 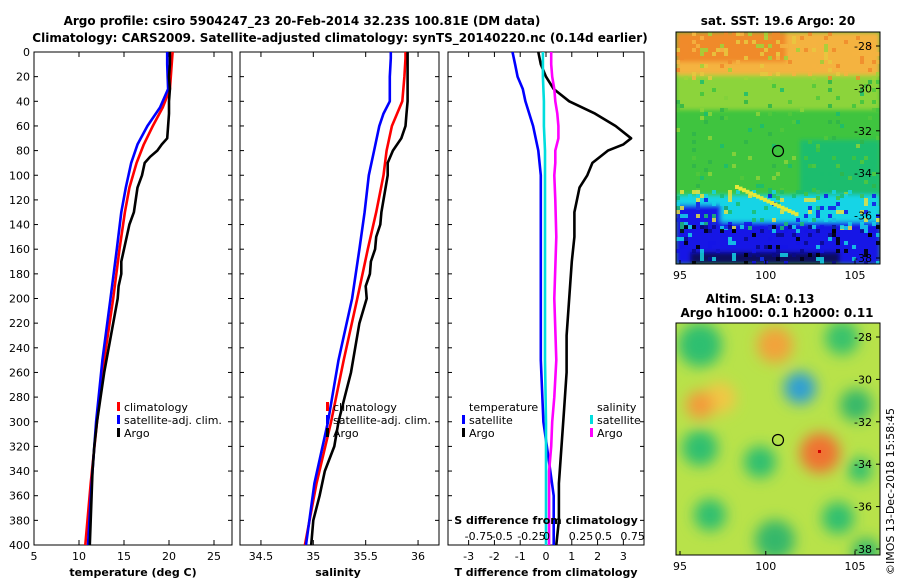 I want to click on sla-argo-marker, so click(x=778, y=440).